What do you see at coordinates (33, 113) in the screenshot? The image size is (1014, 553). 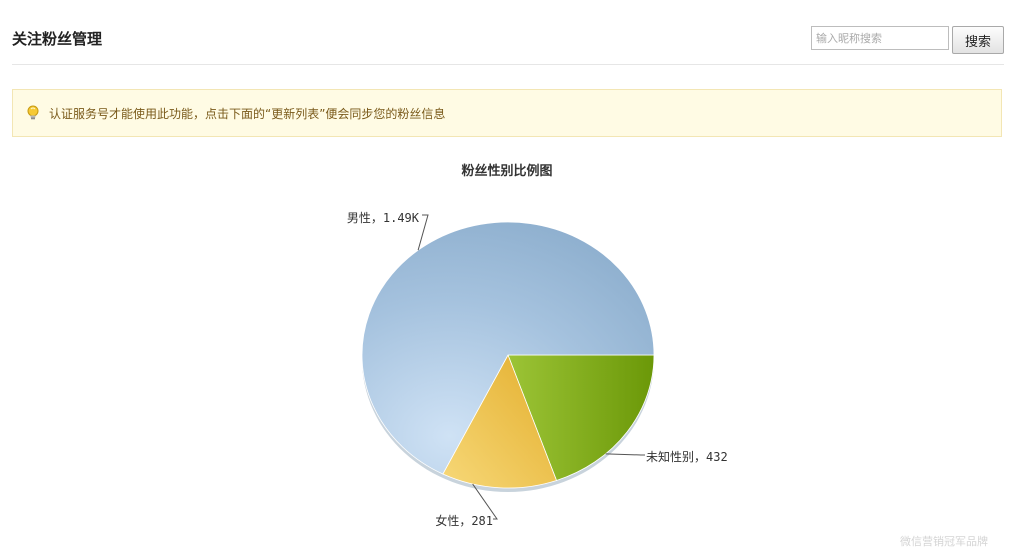 I see `lightbulb-icon` at bounding box center [33, 113].